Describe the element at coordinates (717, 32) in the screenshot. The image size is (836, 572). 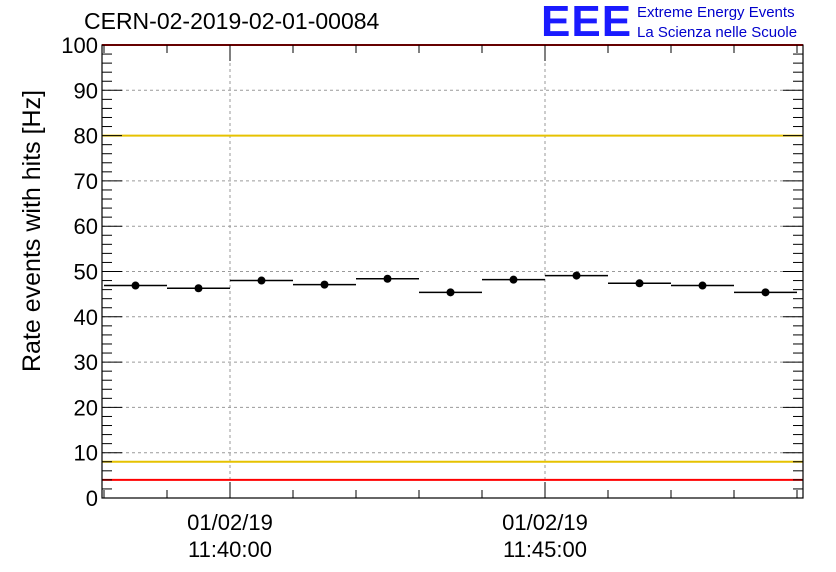
I see `logo-subtitle-line2: La Scienza nelle Scuole` at that location.